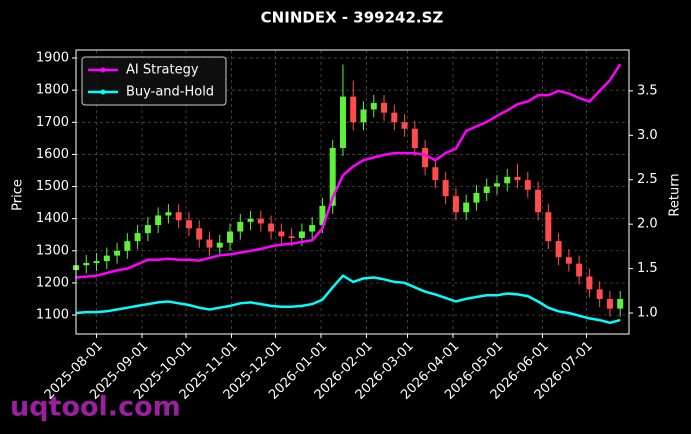 Image resolution: width=691 pixels, height=434 pixels. What do you see at coordinates (352, 18) in the screenshot?
I see `chart-title: CNINDEX - 399242.SZ` at bounding box center [352, 18].